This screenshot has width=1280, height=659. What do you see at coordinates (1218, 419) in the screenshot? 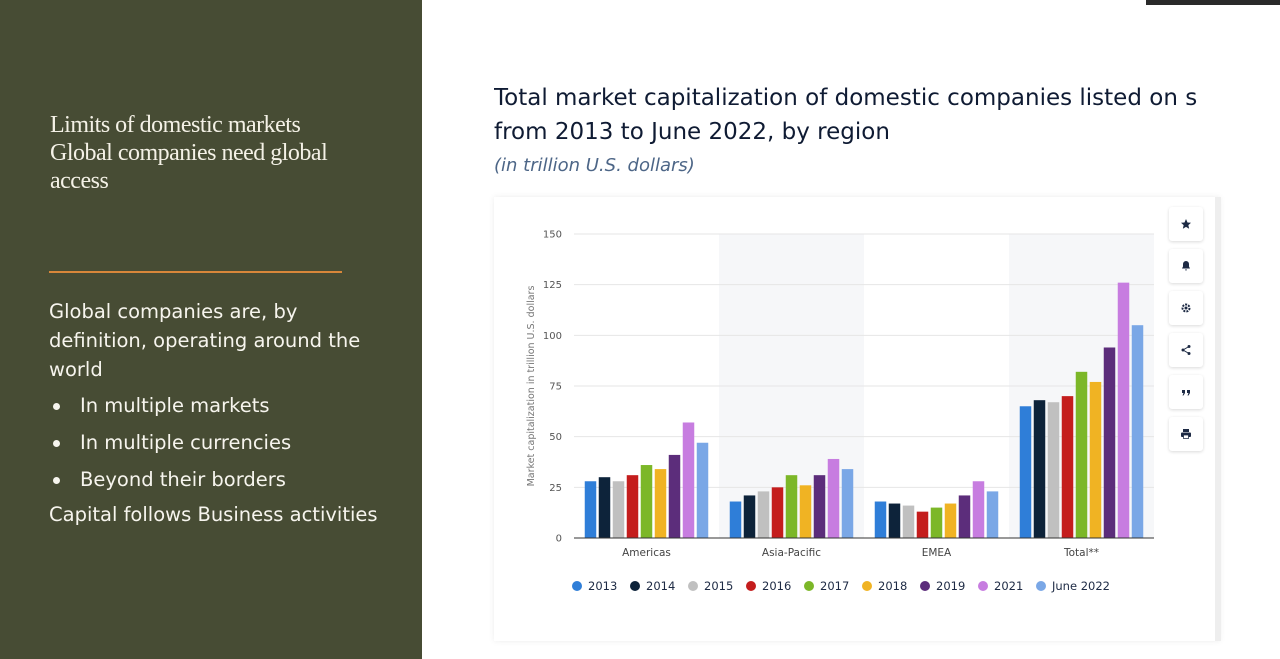
I see `chart-card-edge` at bounding box center [1218, 419].